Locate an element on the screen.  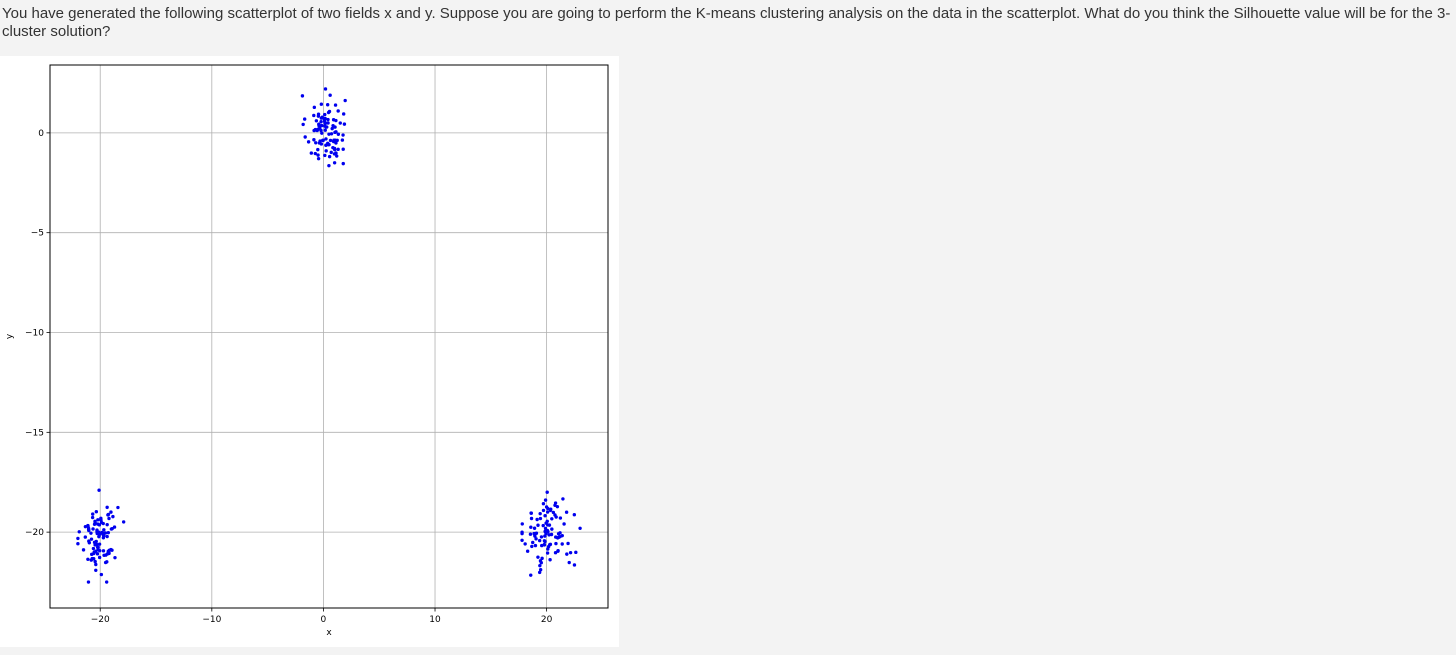
x-axis-label: x is located at coordinates (329, 633).